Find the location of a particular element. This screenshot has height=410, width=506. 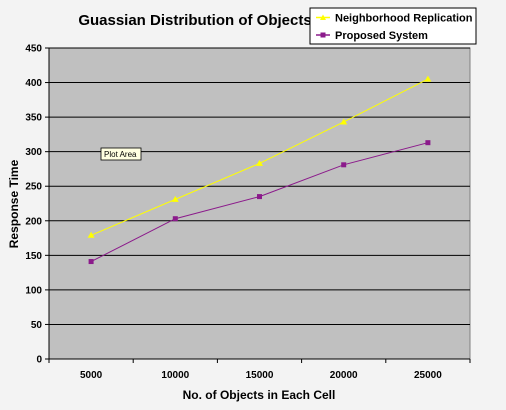

plot-area-tooltip: Plot Area is located at coordinates (121, 154).